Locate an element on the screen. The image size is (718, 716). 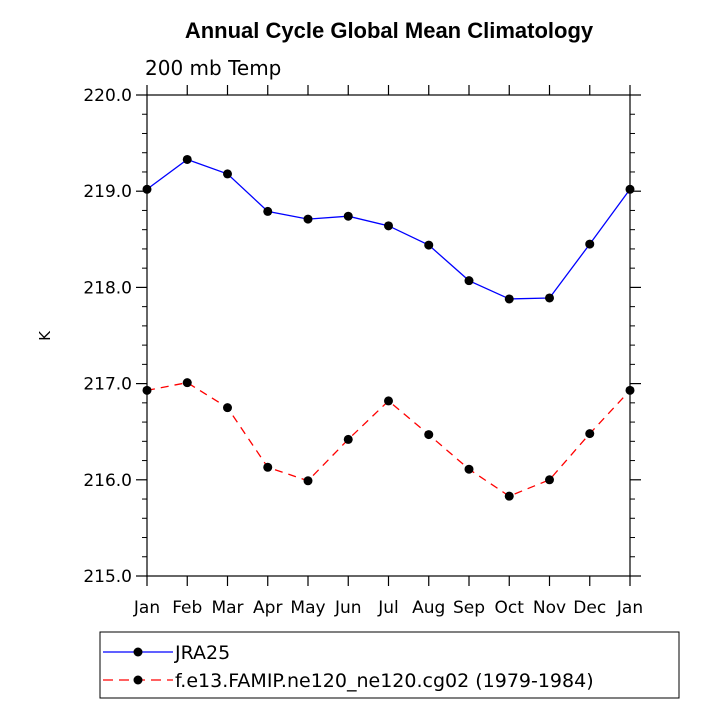
x-tick-label: May is located at coordinates (307, 608).